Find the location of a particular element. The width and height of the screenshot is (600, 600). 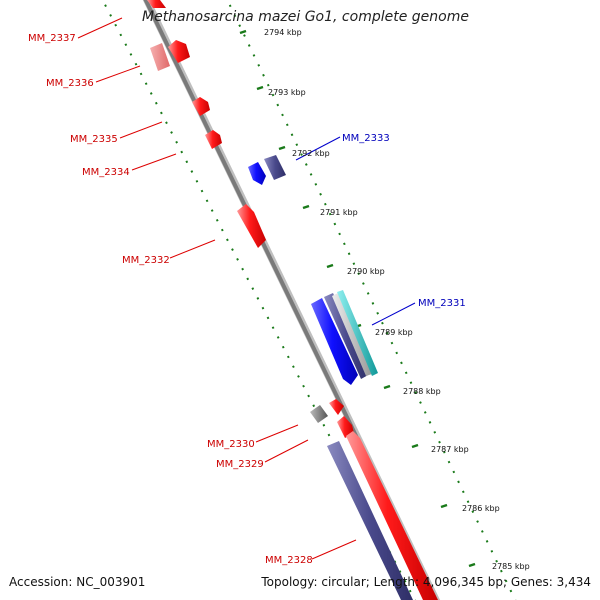

tick-label: 2788 kbp is located at coordinates (422, 391).